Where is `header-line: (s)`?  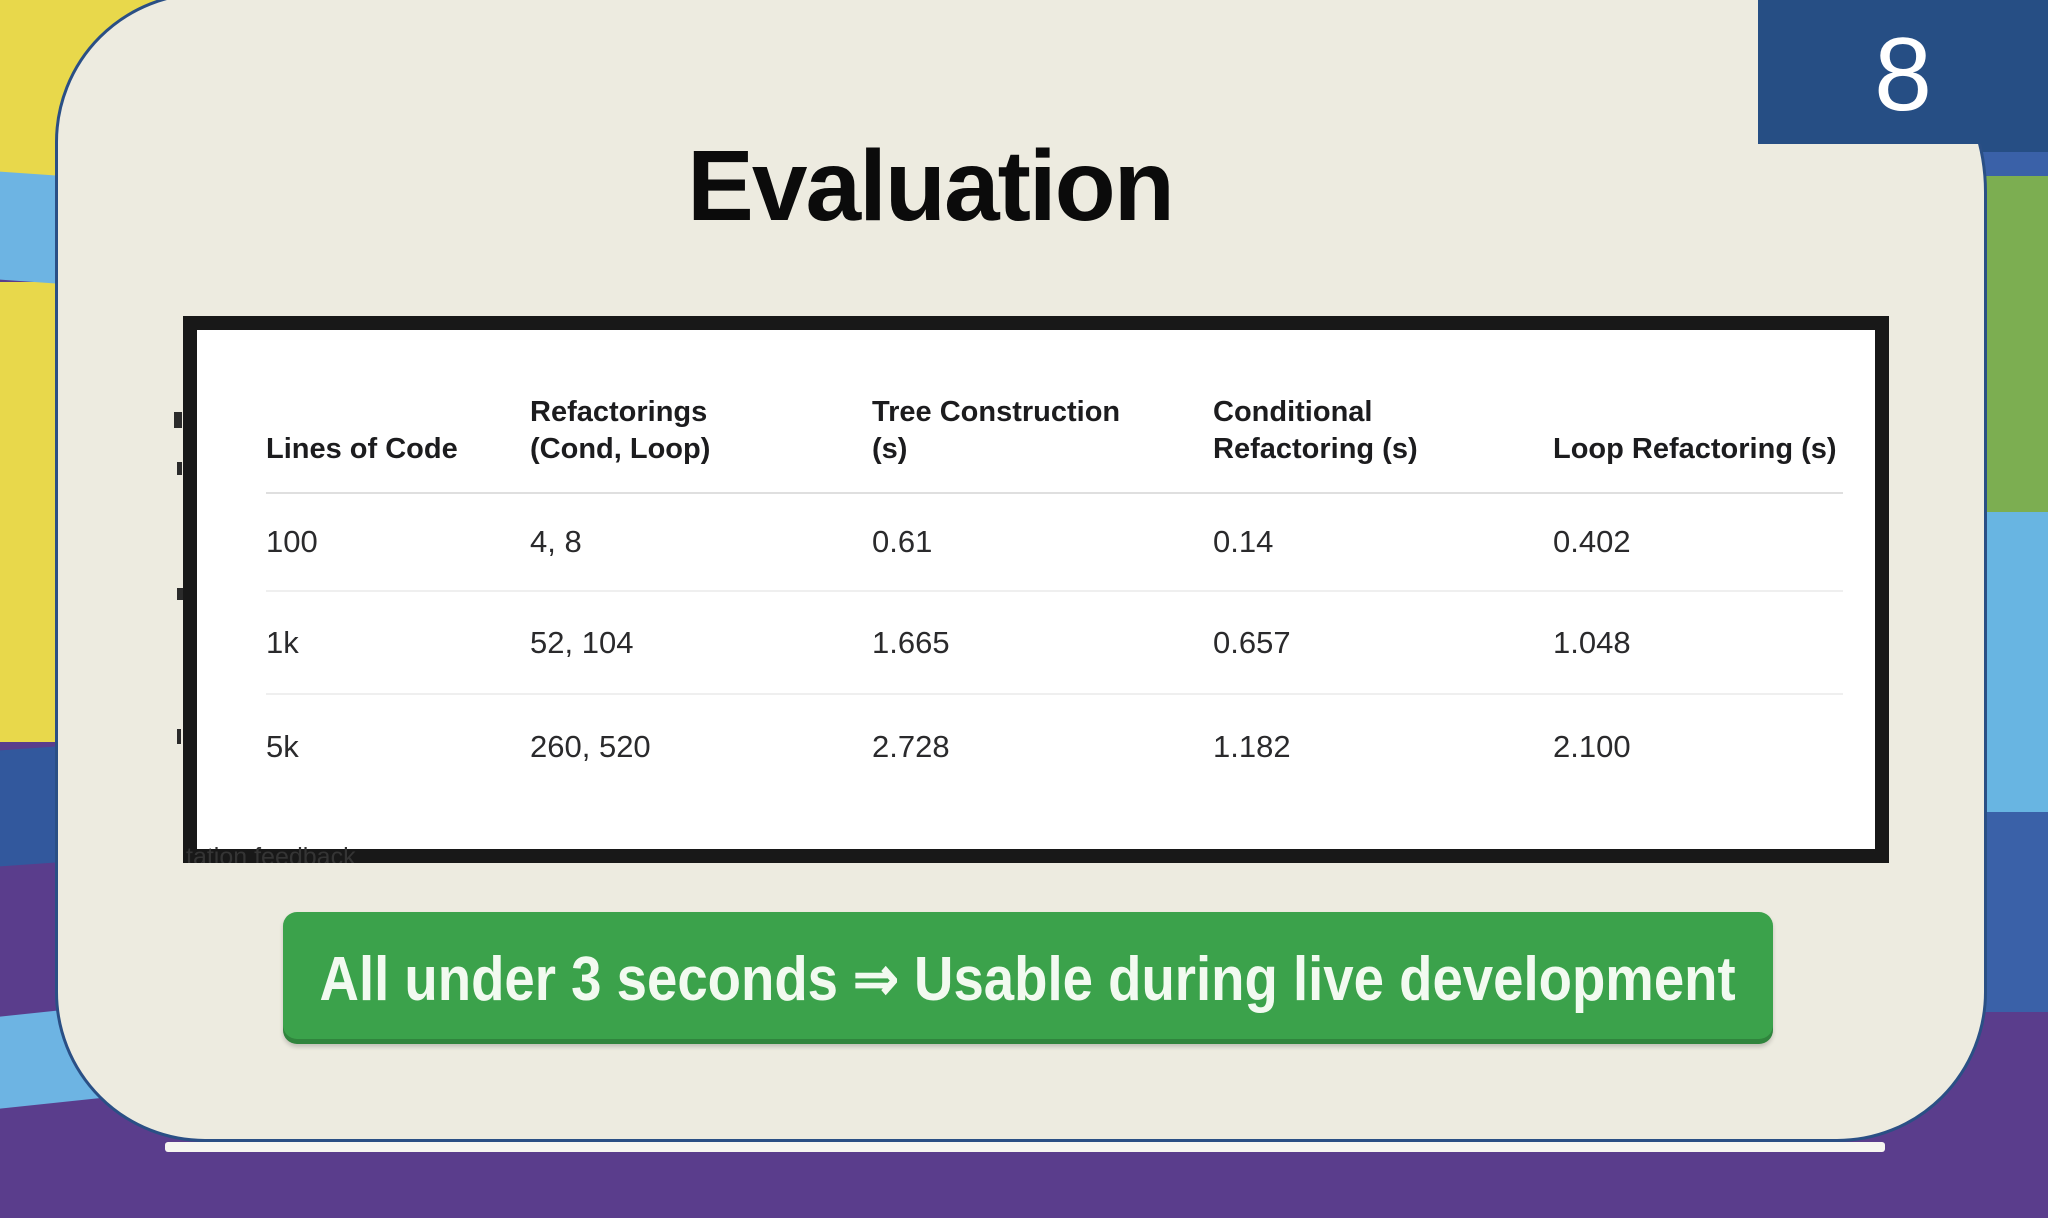 header-line: (s) is located at coordinates (890, 449).